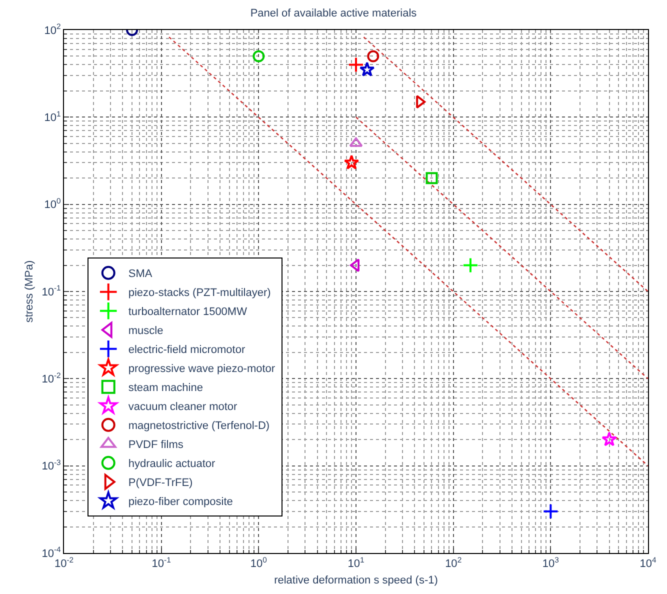 Image resolution: width=667 pixels, height=594 pixels. I want to click on y-tick-label: 10$^{2}$, so click(52, 29).